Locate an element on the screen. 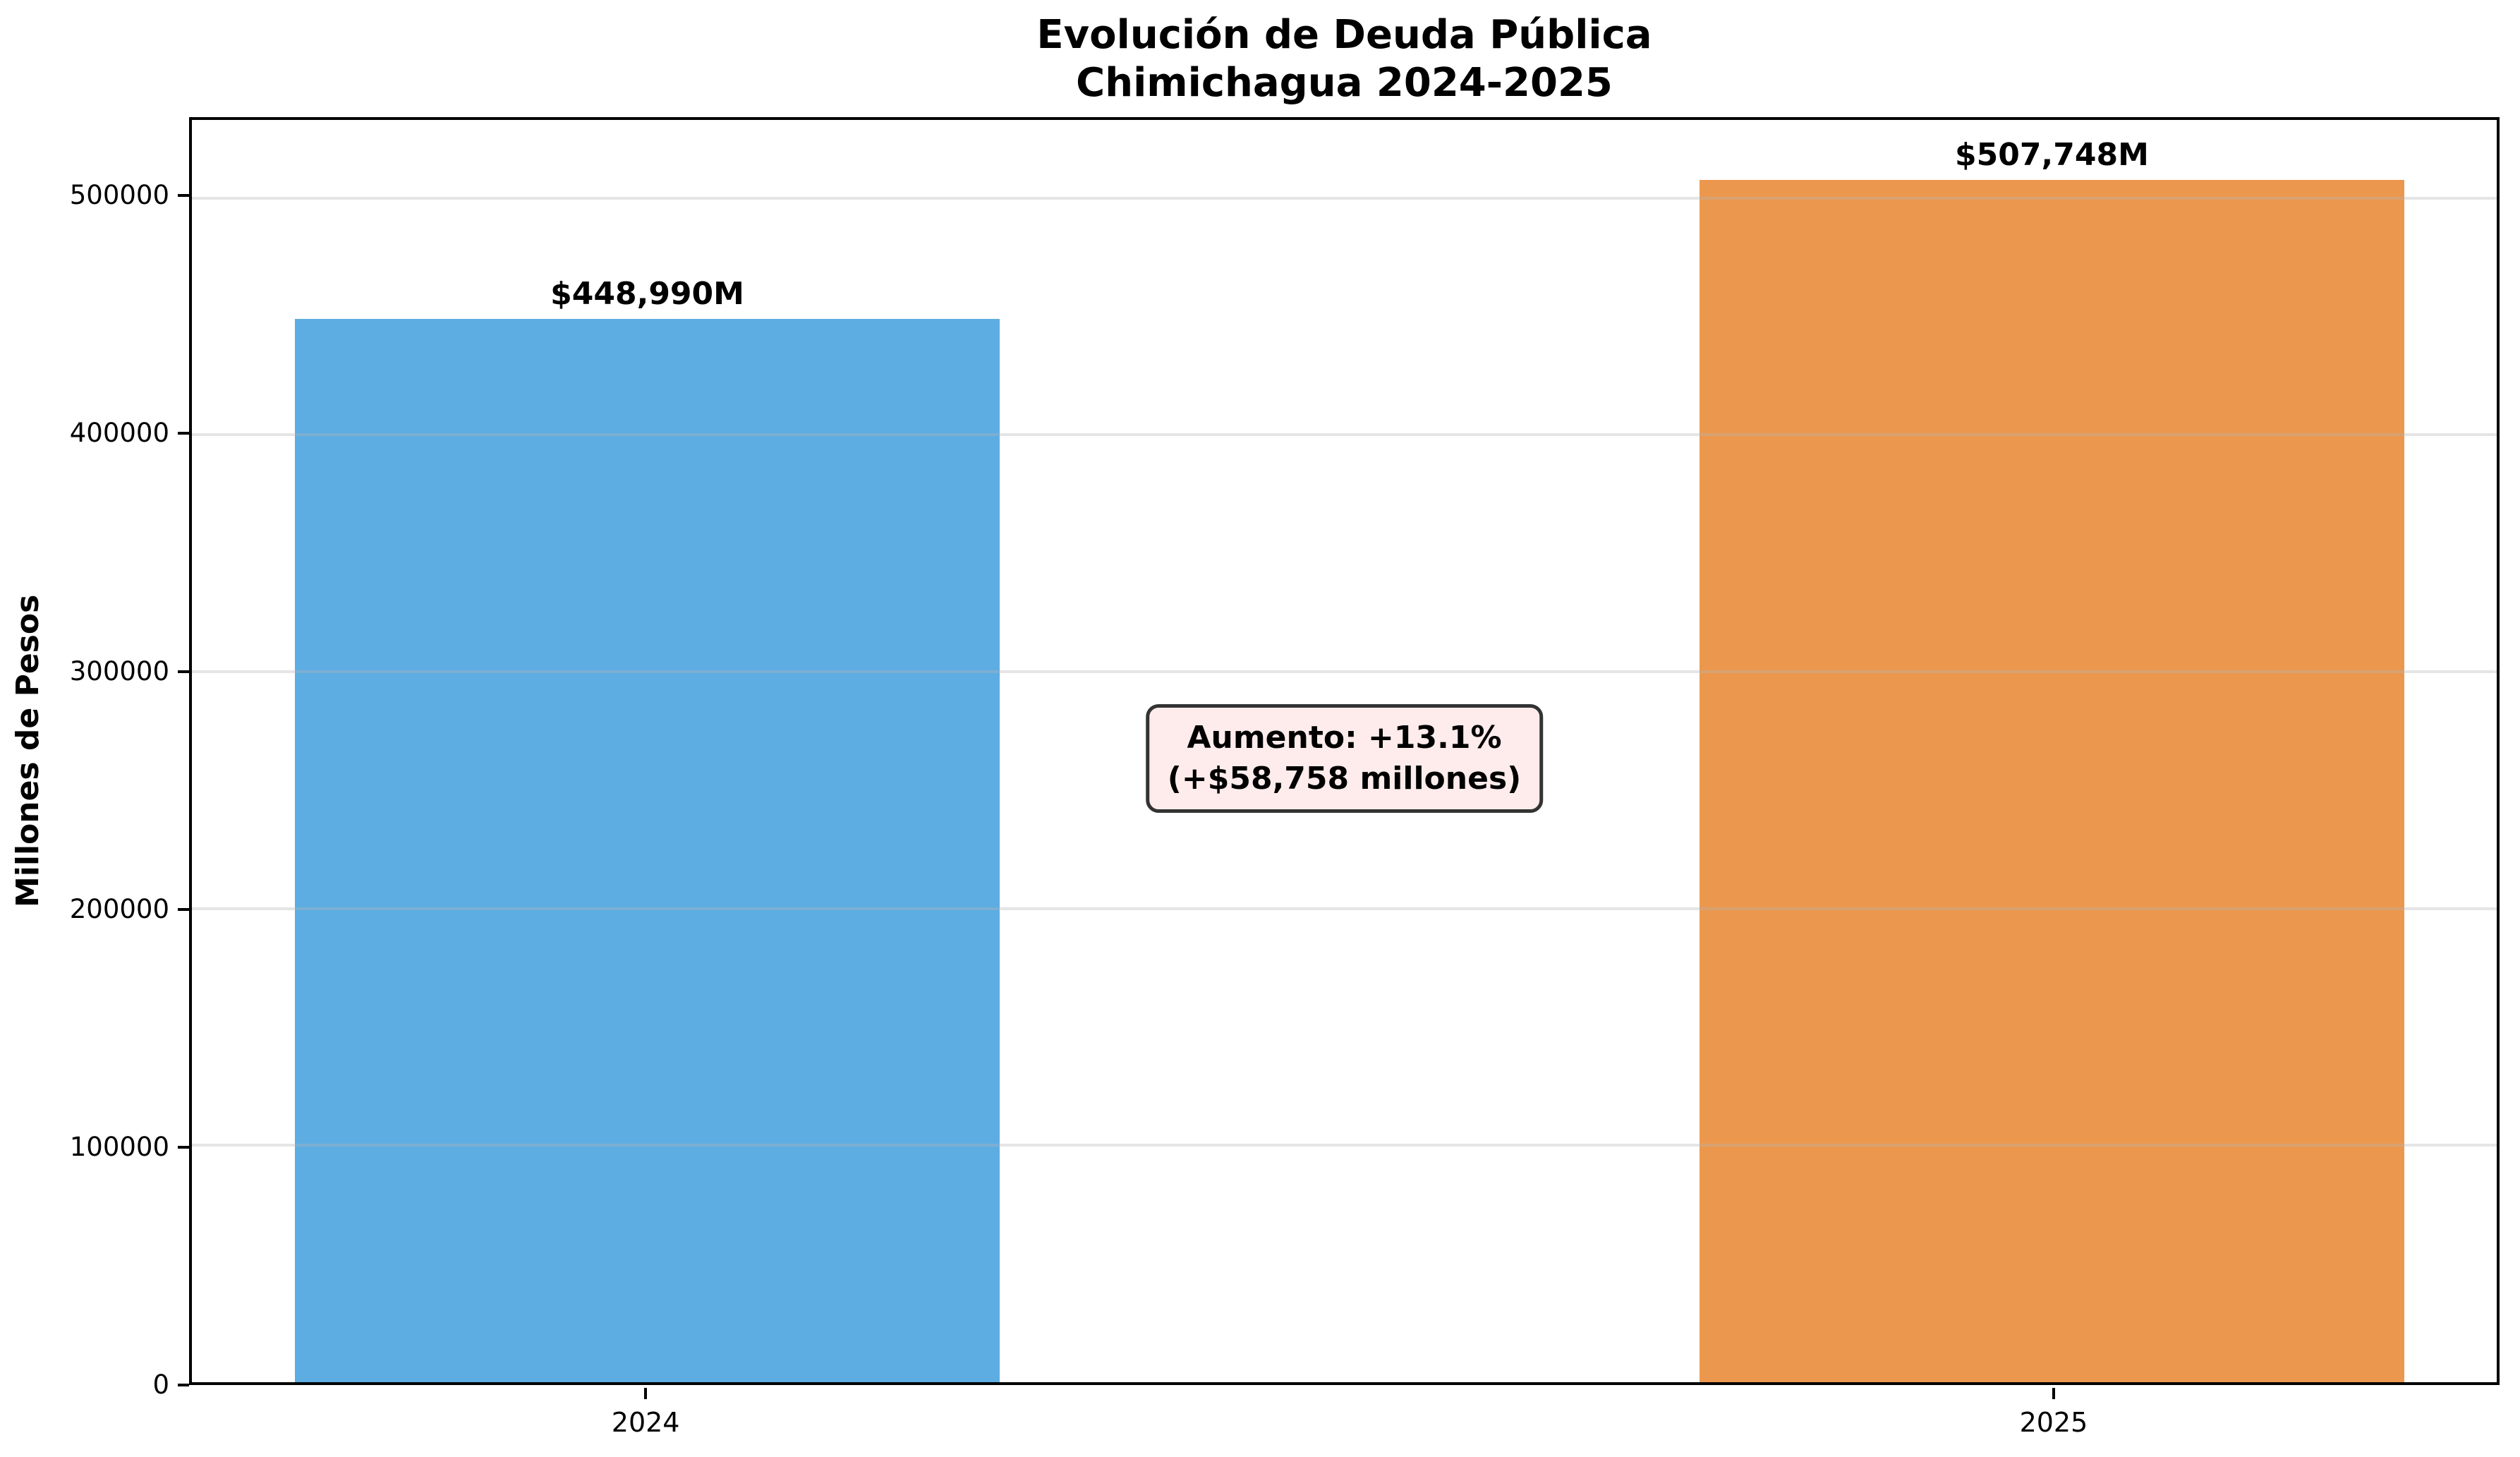  chart-title-line2: Chimichagua 2024-2025 is located at coordinates (1345, 83).